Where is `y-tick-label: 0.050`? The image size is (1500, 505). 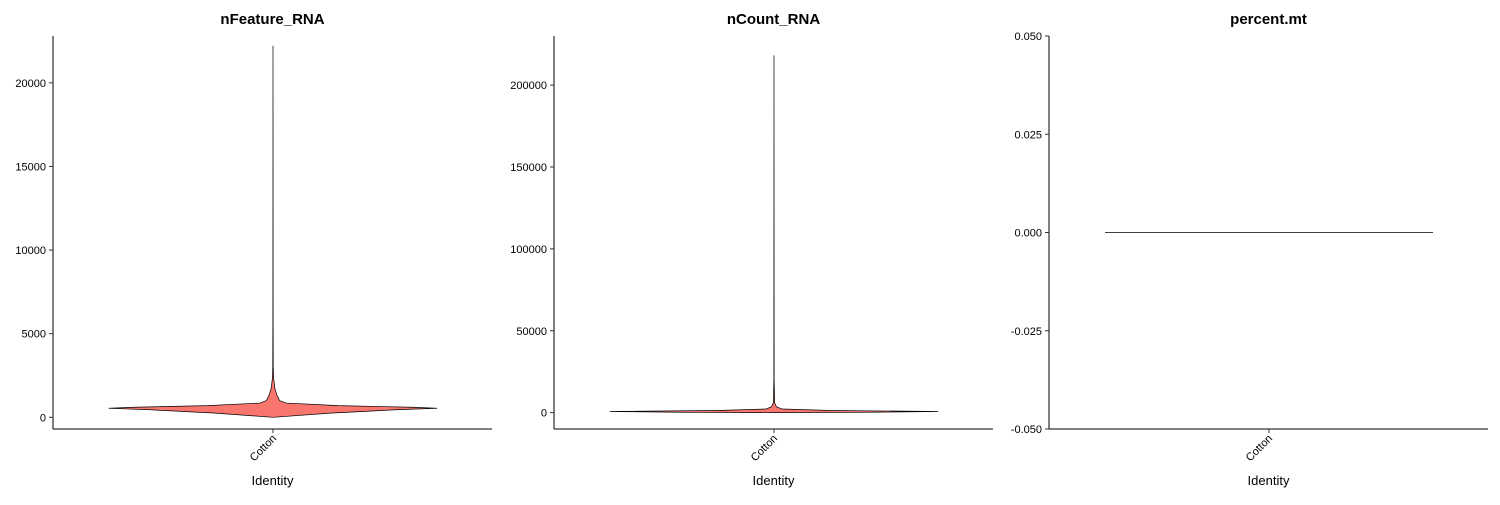 y-tick-label: 0.050 is located at coordinates (1028, 37).